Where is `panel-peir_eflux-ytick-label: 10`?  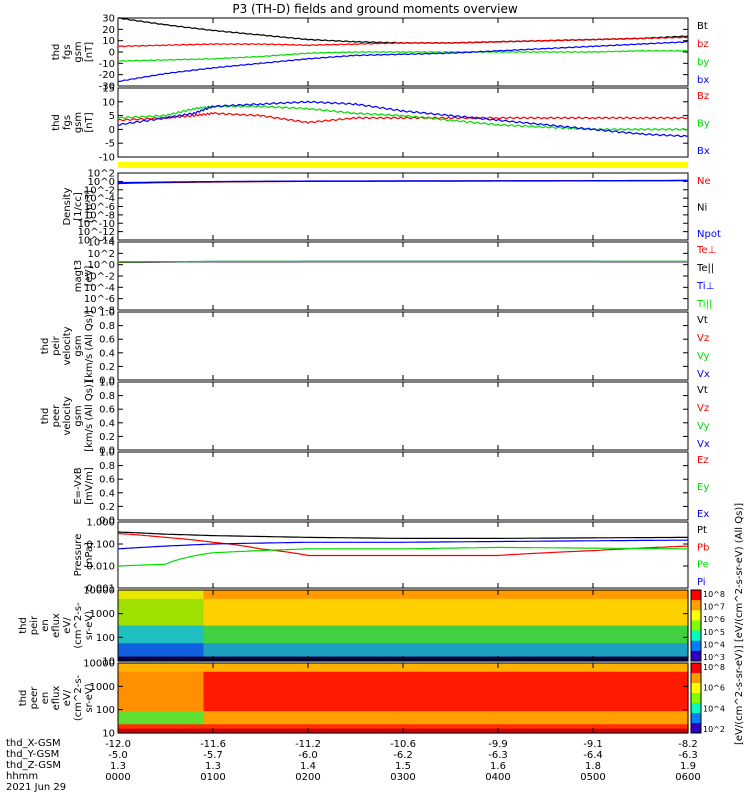 panel-peir_eflux-ytick-label: 10 is located at coordinates (108, 662).